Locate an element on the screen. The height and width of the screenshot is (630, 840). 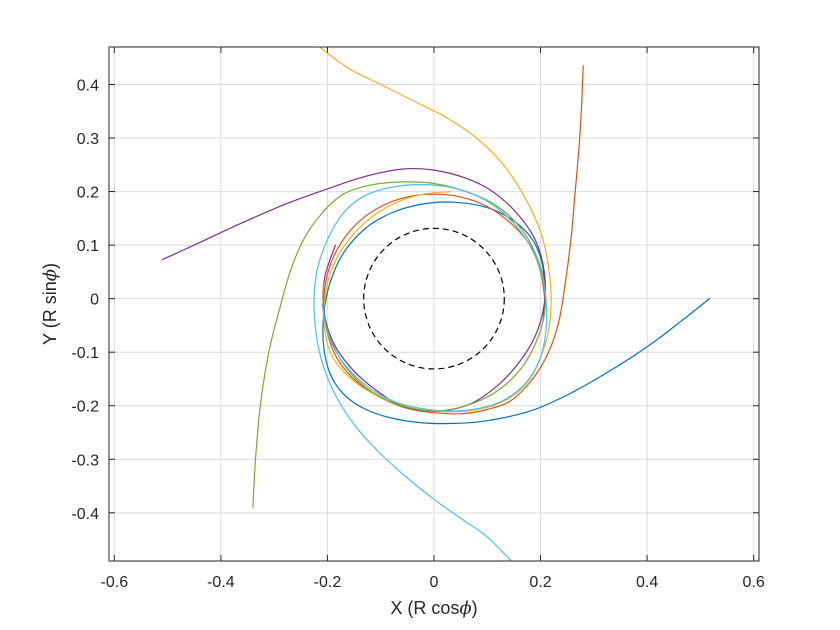
y-tick-label: 0 is located at coordinates (94, 300).